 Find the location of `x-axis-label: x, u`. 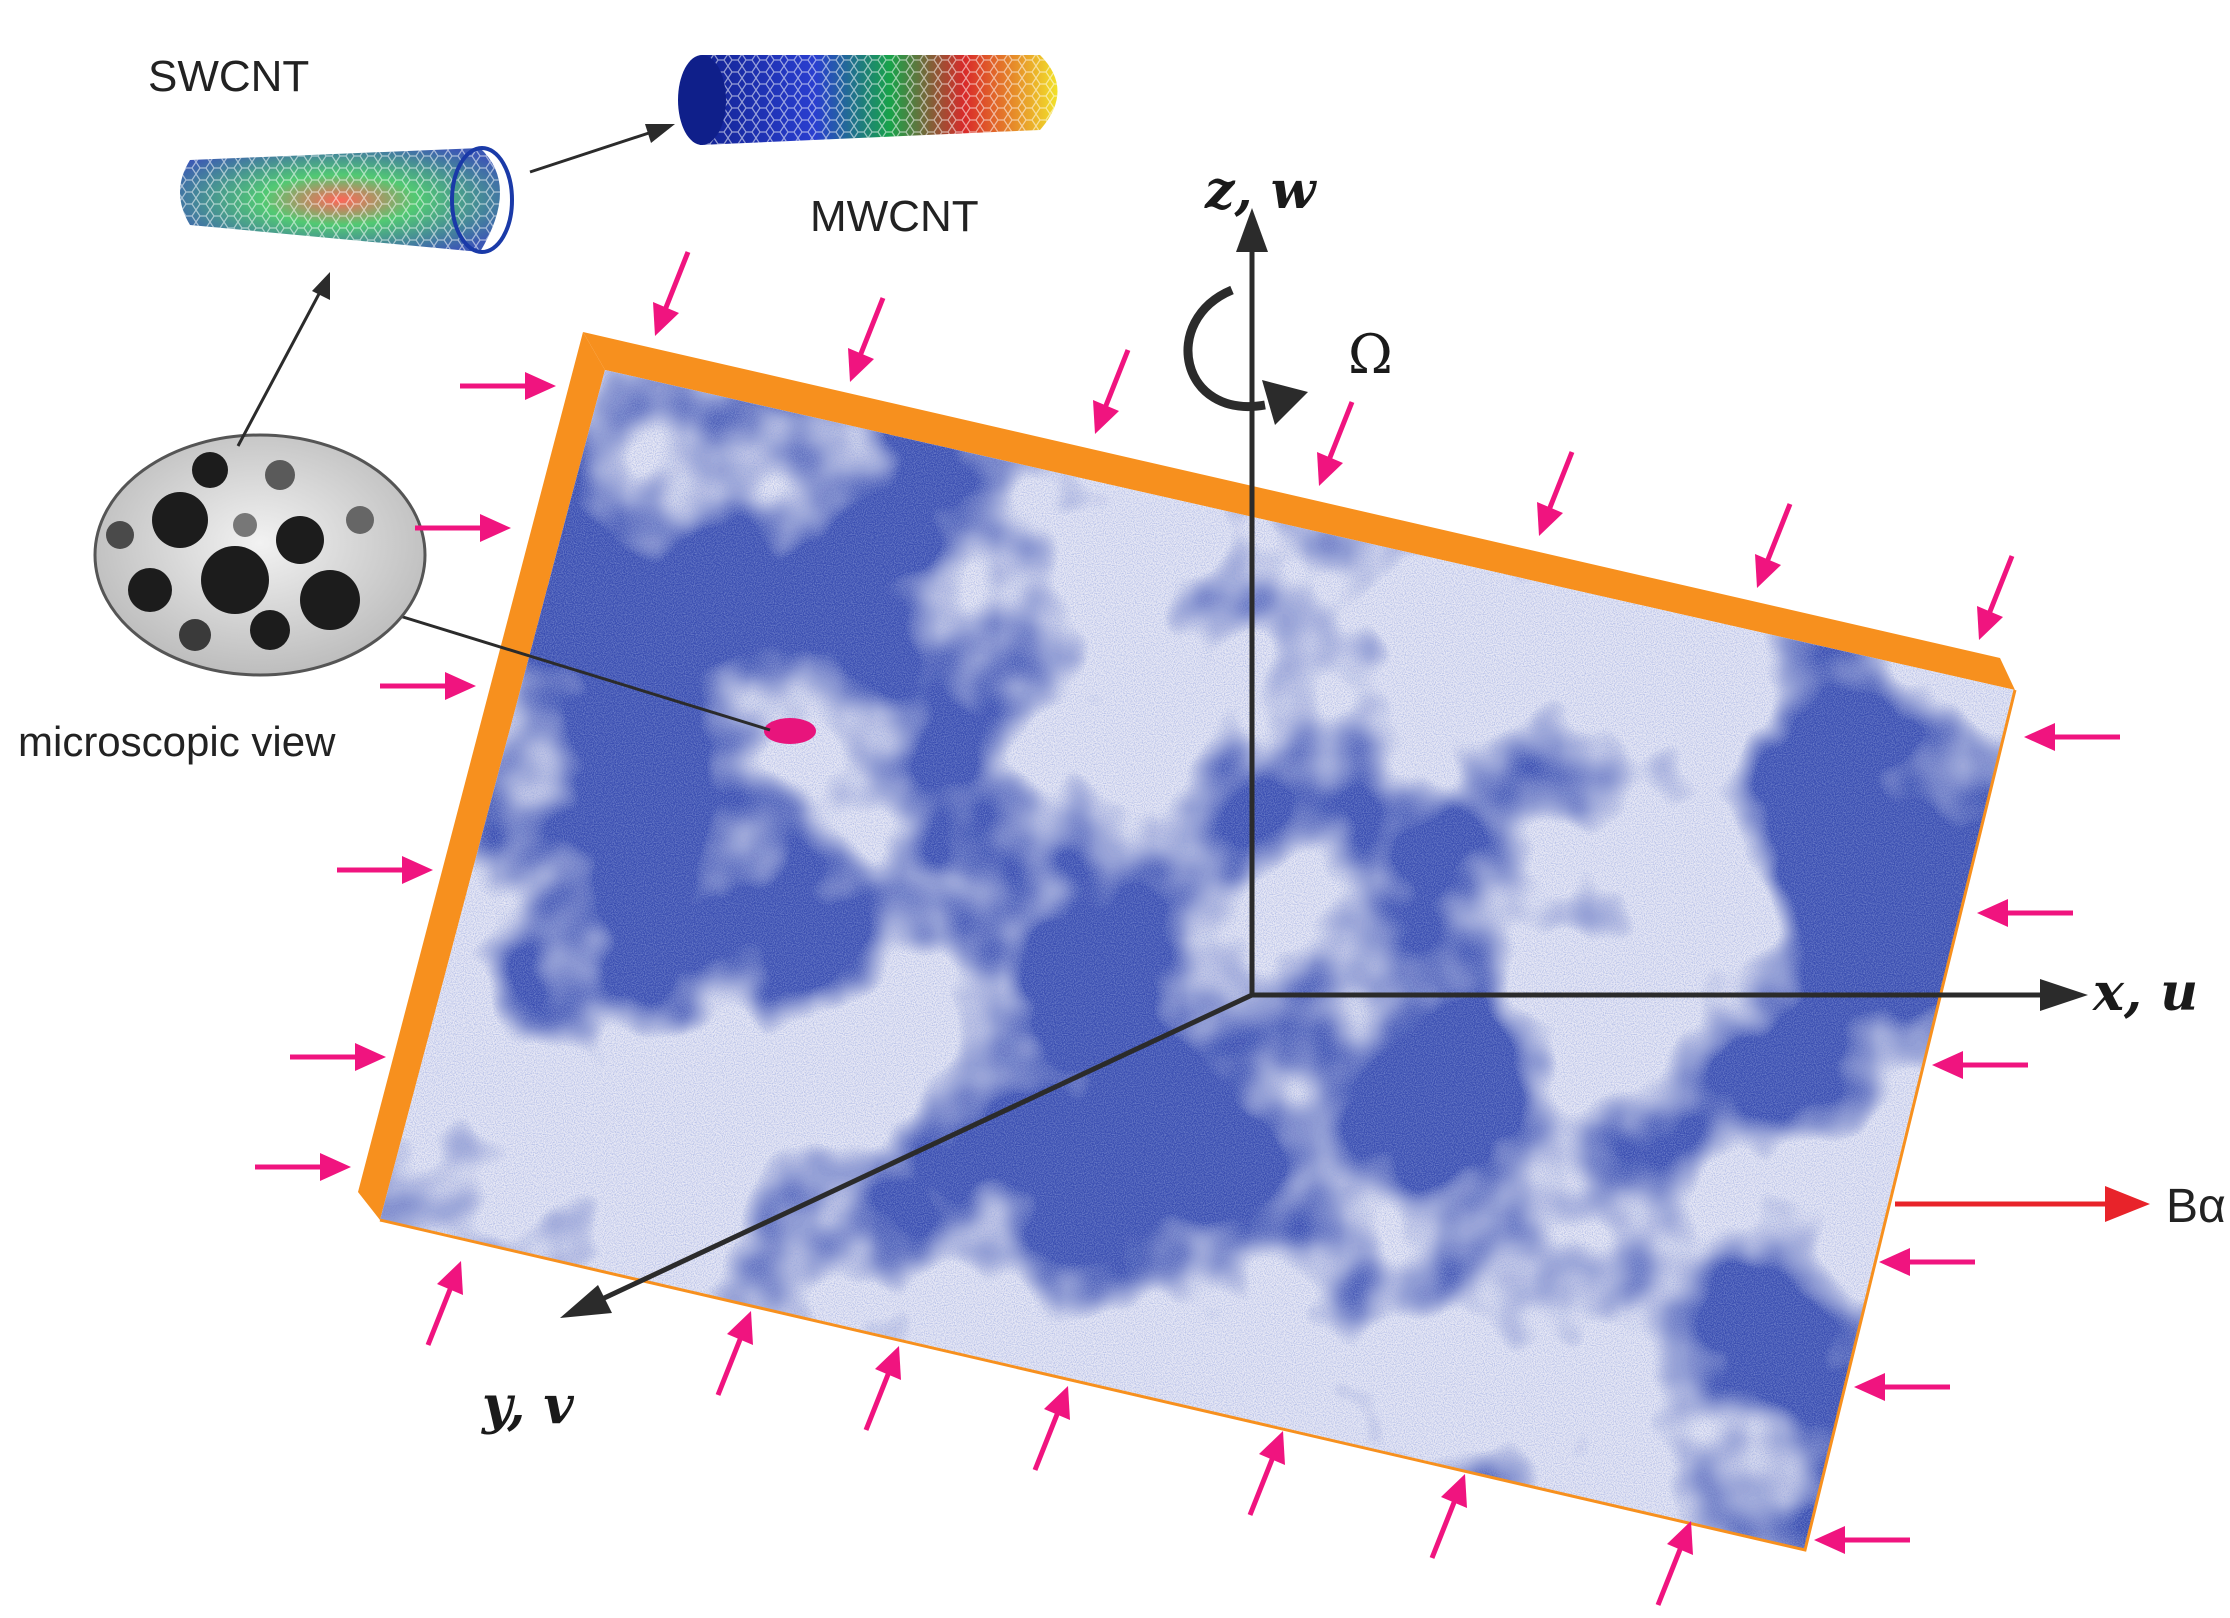

x-axis-label: x, u is located at coordinates (2145, 992).